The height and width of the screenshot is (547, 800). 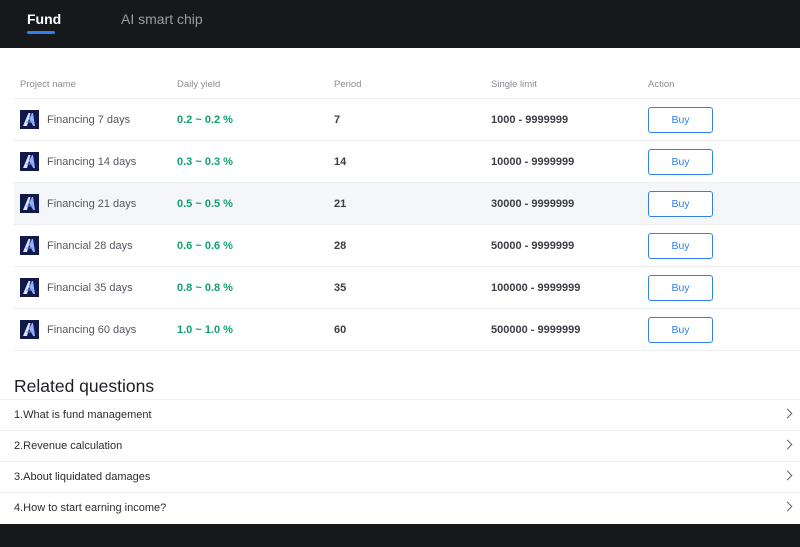 I want to click on question-label: 3.About liquidated damages, so click(x=82, y=477).